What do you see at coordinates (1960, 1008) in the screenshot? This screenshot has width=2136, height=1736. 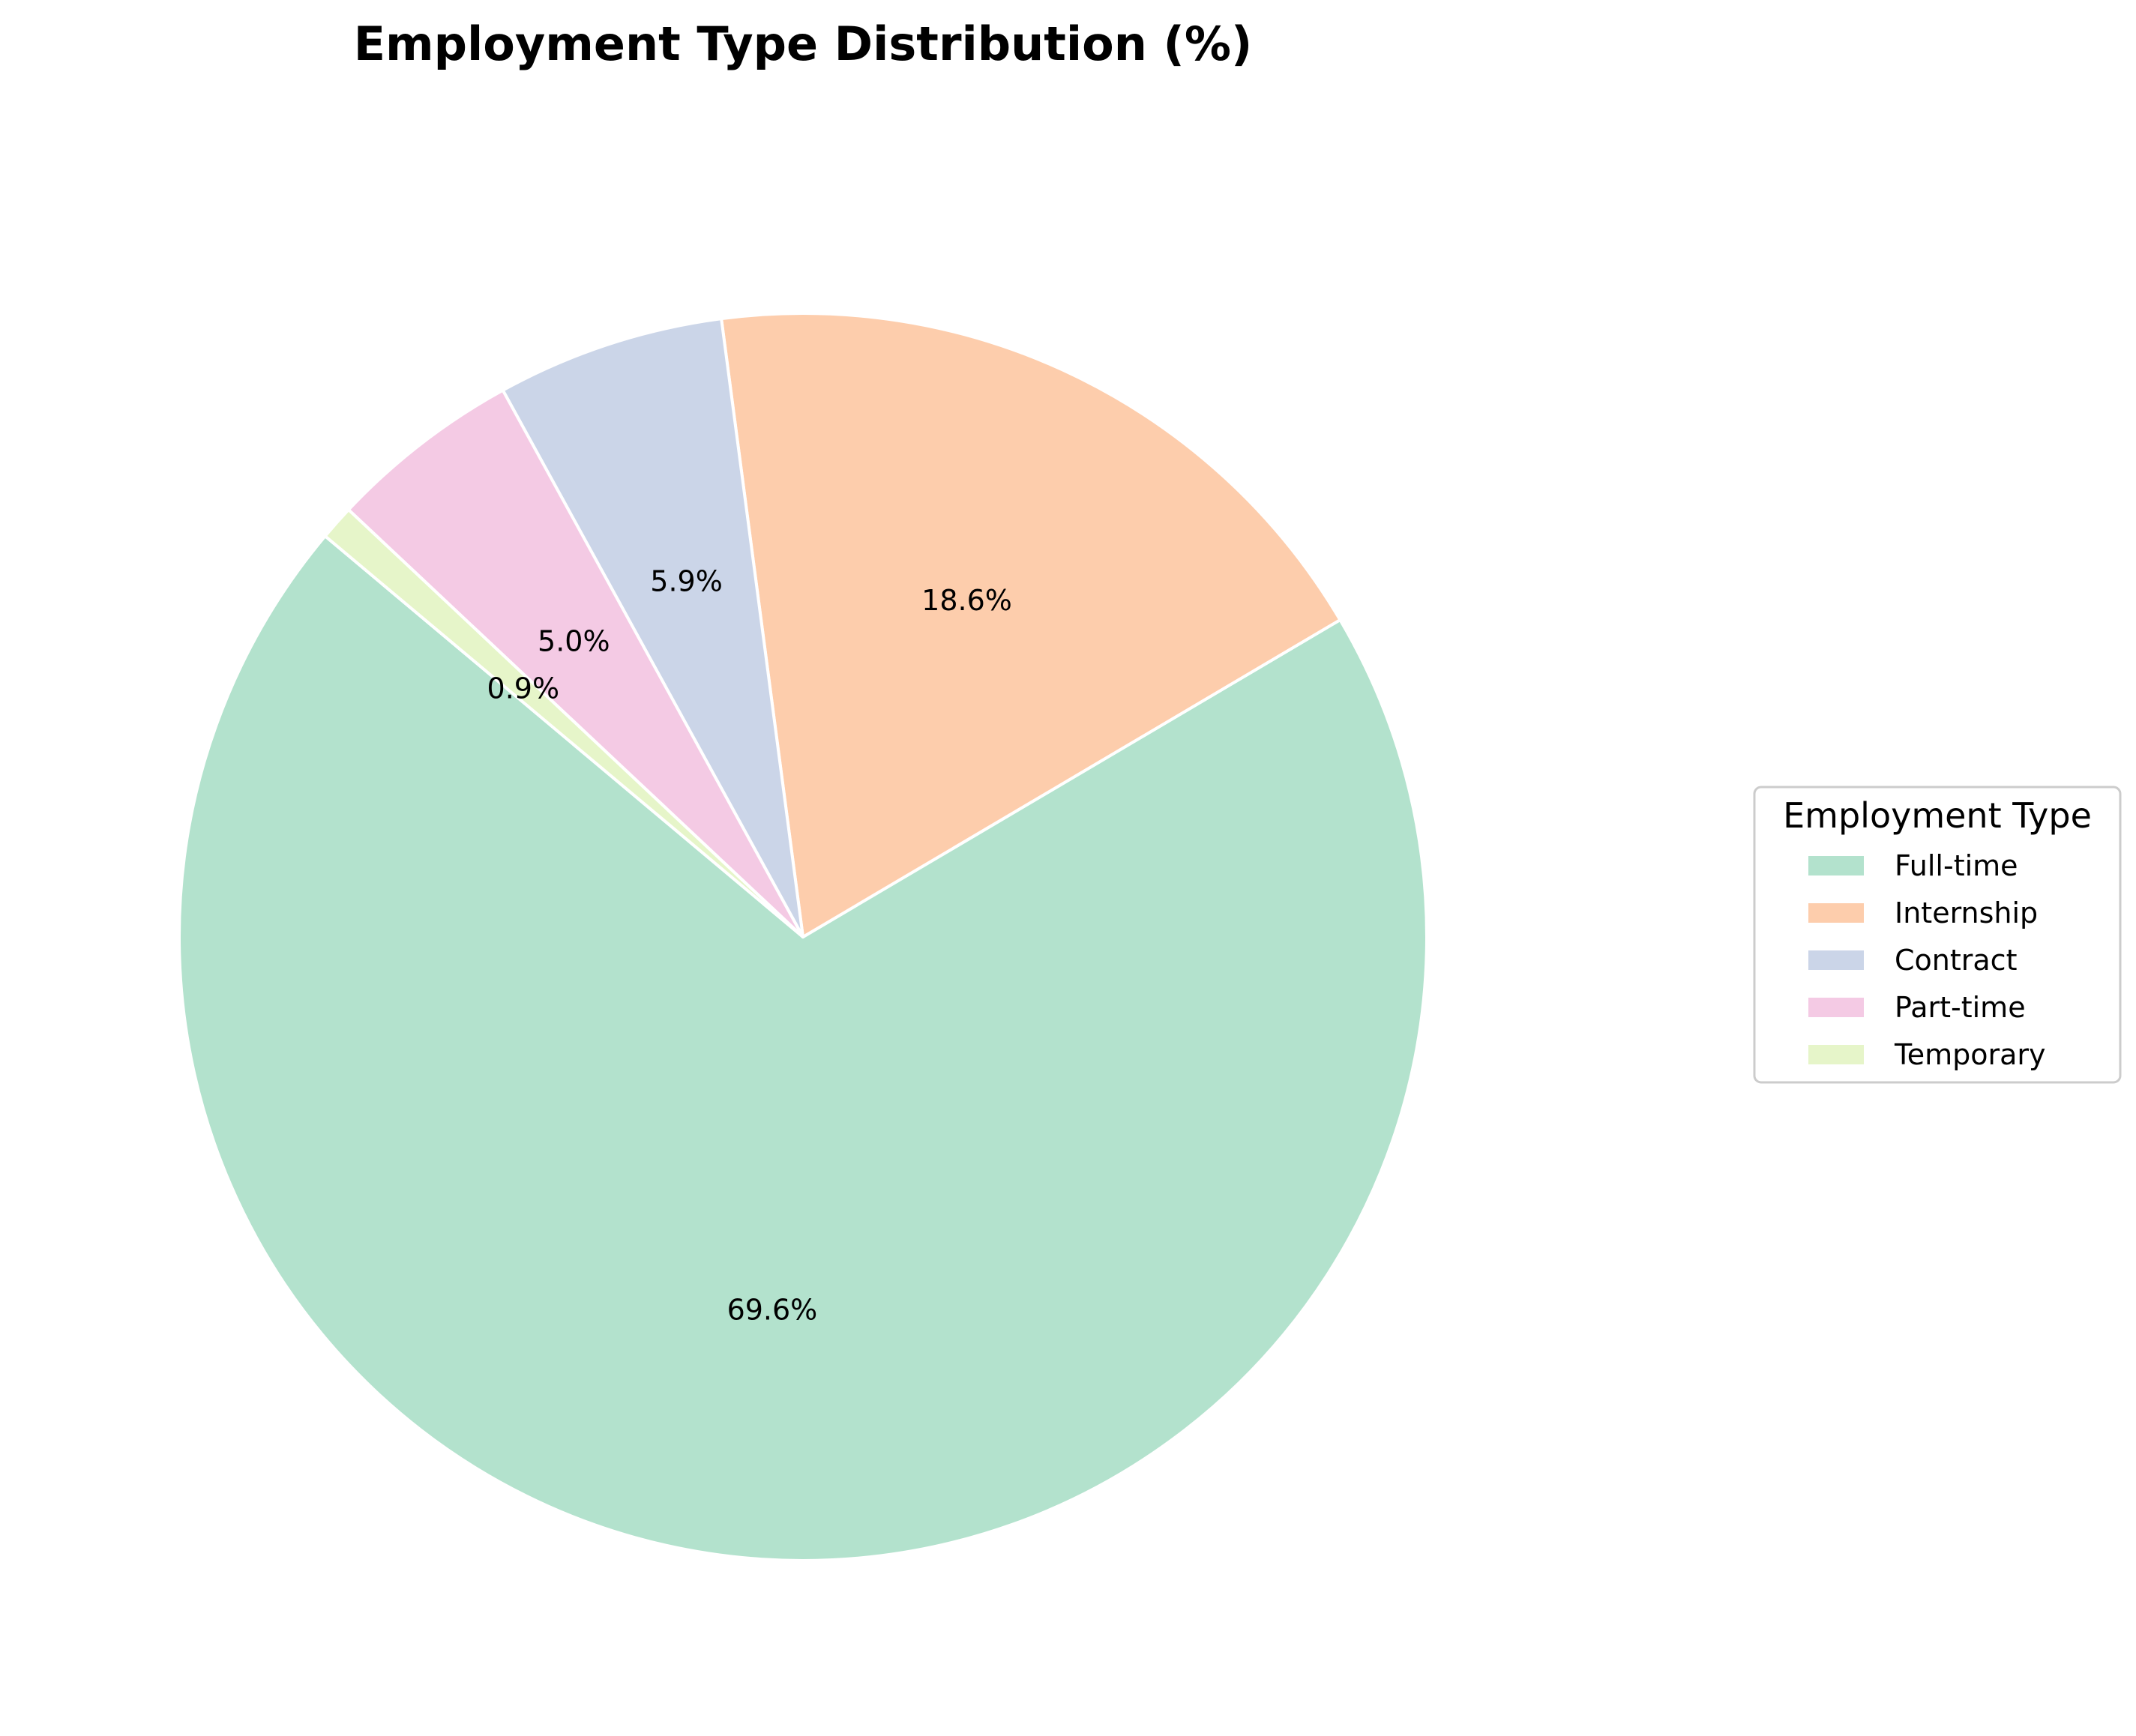 I see `legend-label: Part-time` at bounding box center [1960, 1008].